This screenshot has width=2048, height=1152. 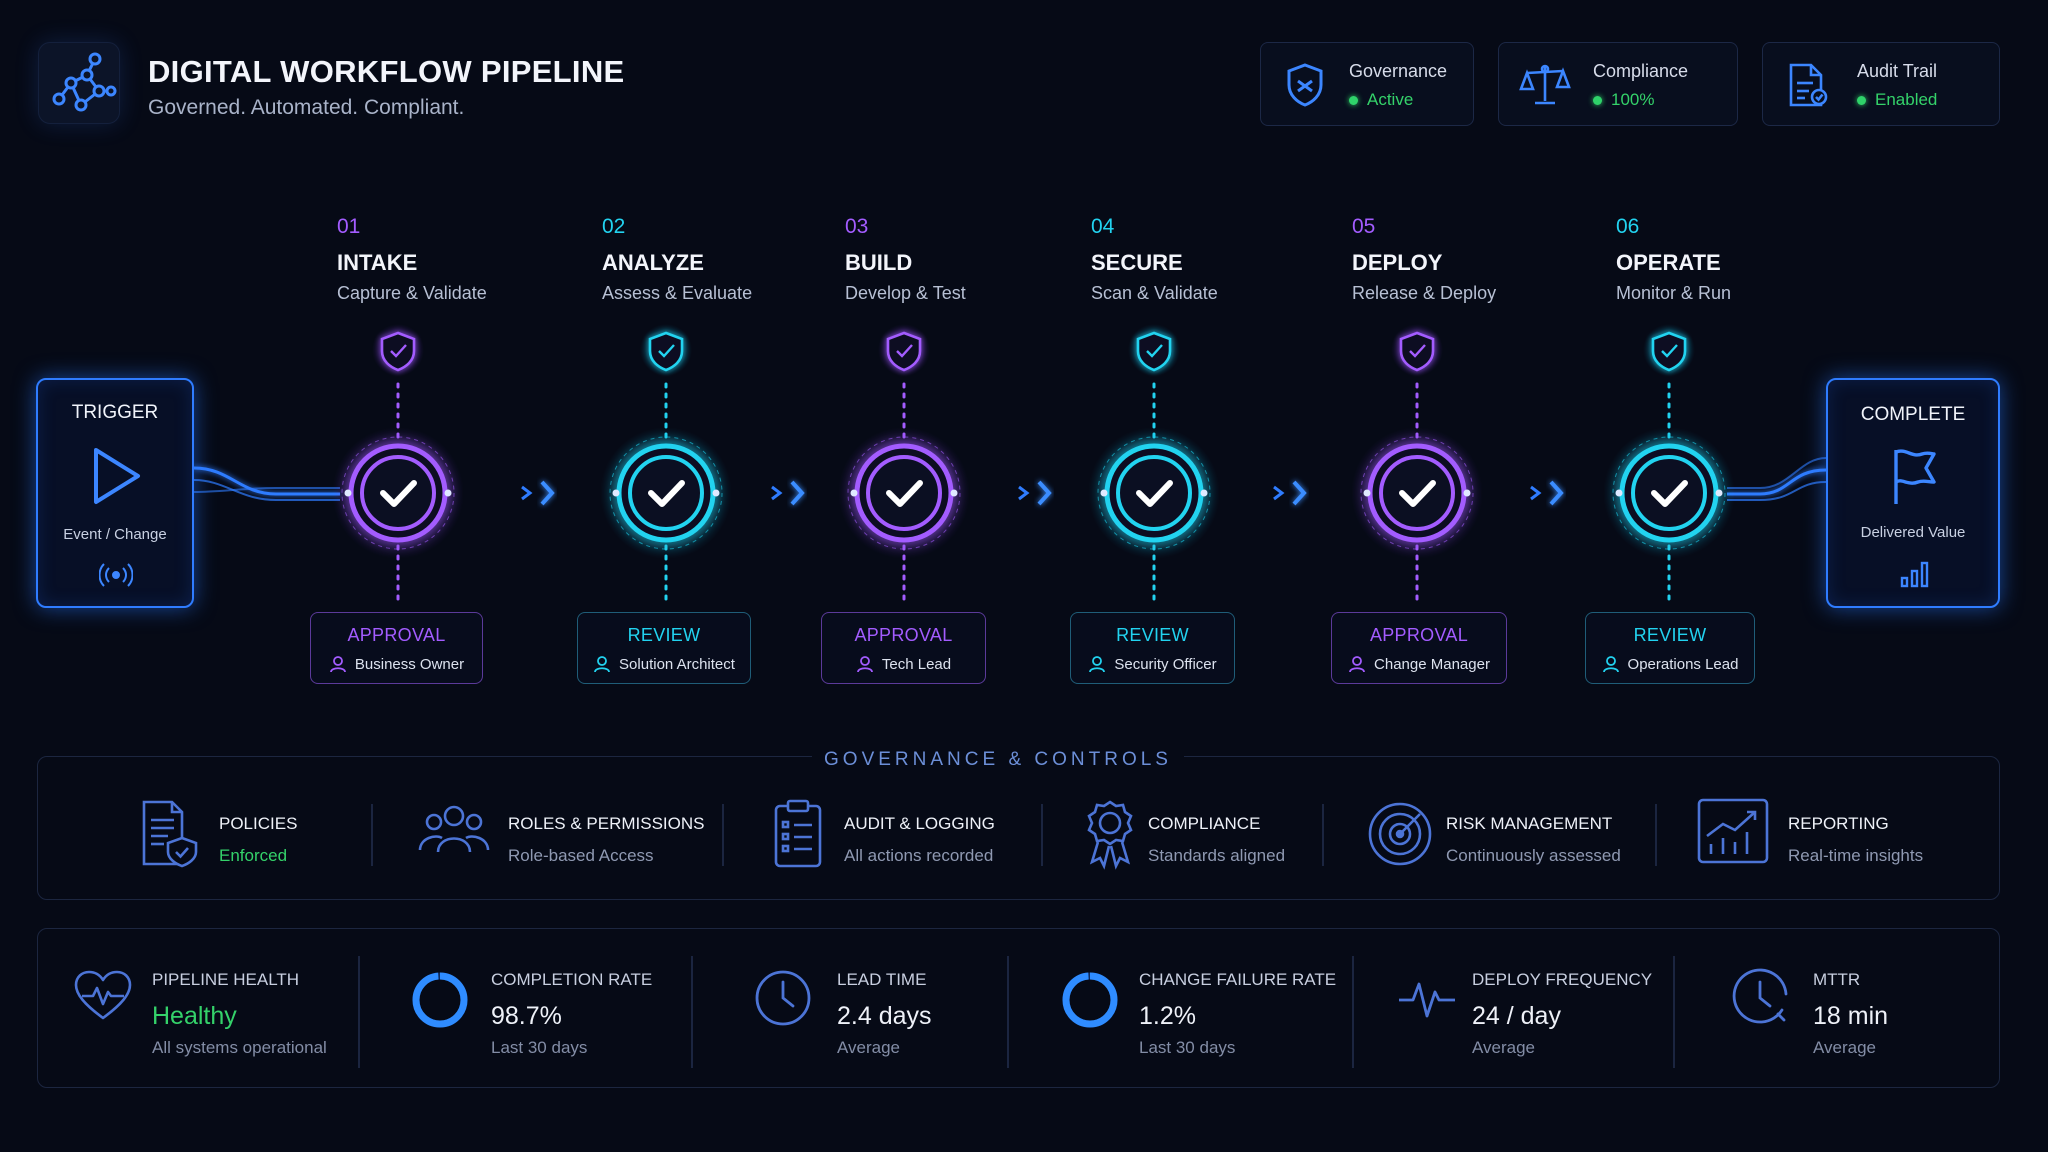 I want to click on gate-role: Business Owner, so click(x=396, y=664).